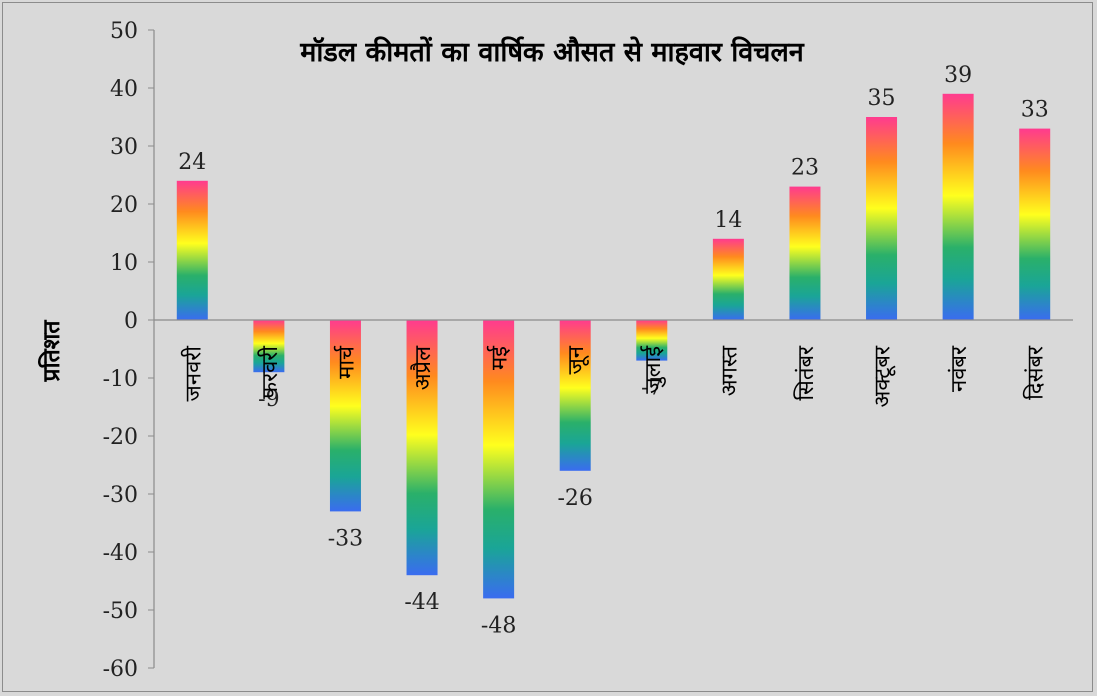 This screenshot has width=1097, height=696. I want to click on y-tick-label: 40, so click(124, 89).